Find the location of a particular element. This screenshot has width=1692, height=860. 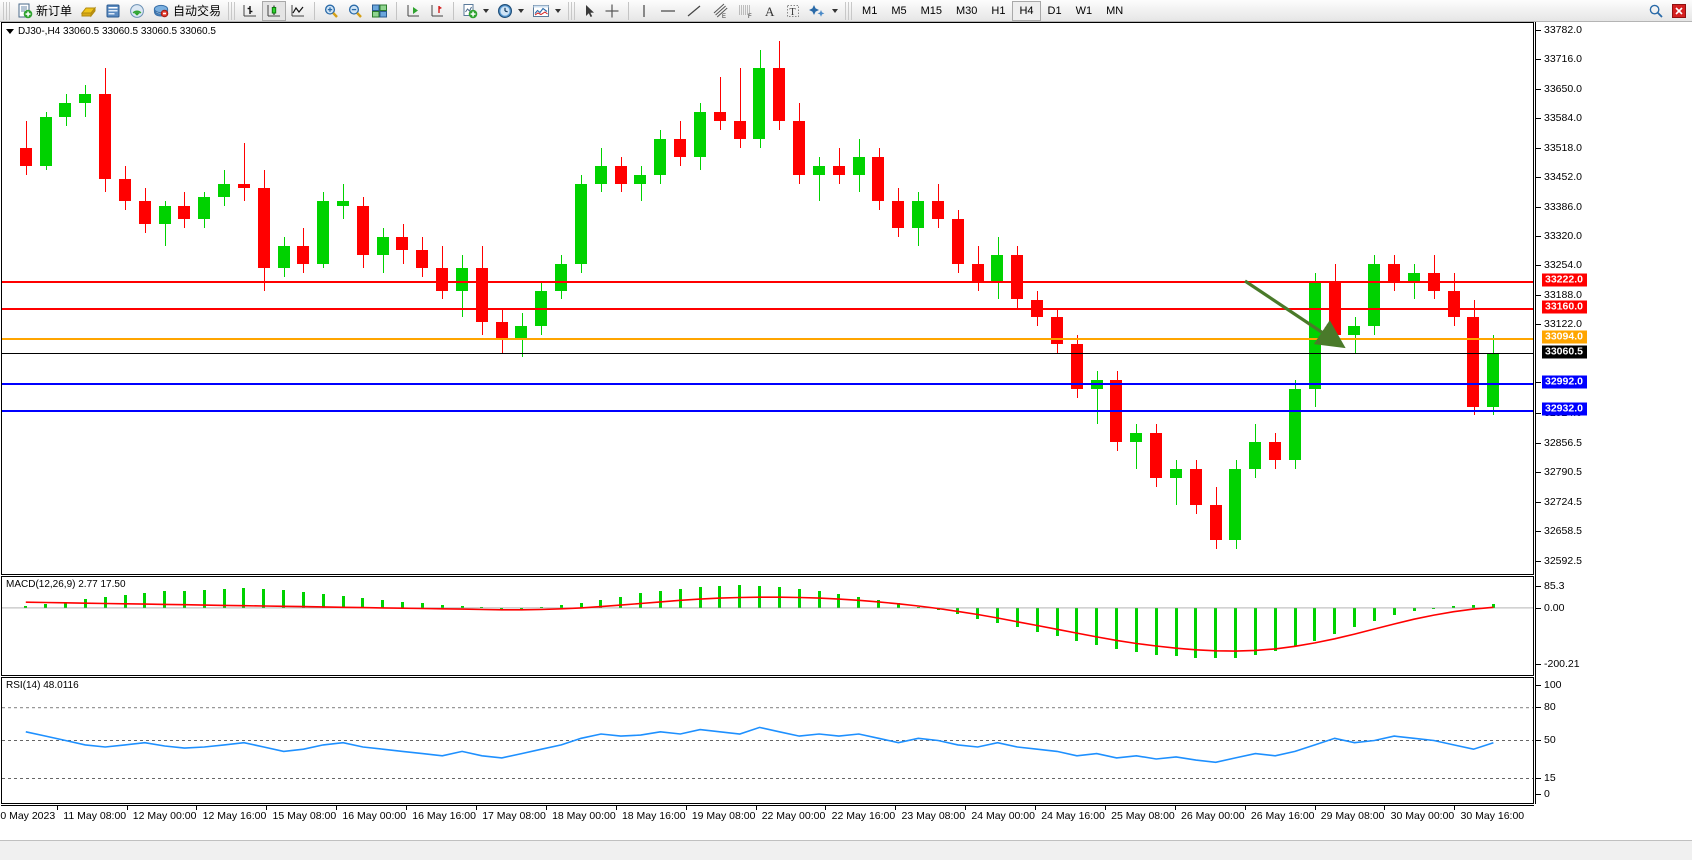

price-tag-33222: 33222.0 is located at coordinates (1564, 280).